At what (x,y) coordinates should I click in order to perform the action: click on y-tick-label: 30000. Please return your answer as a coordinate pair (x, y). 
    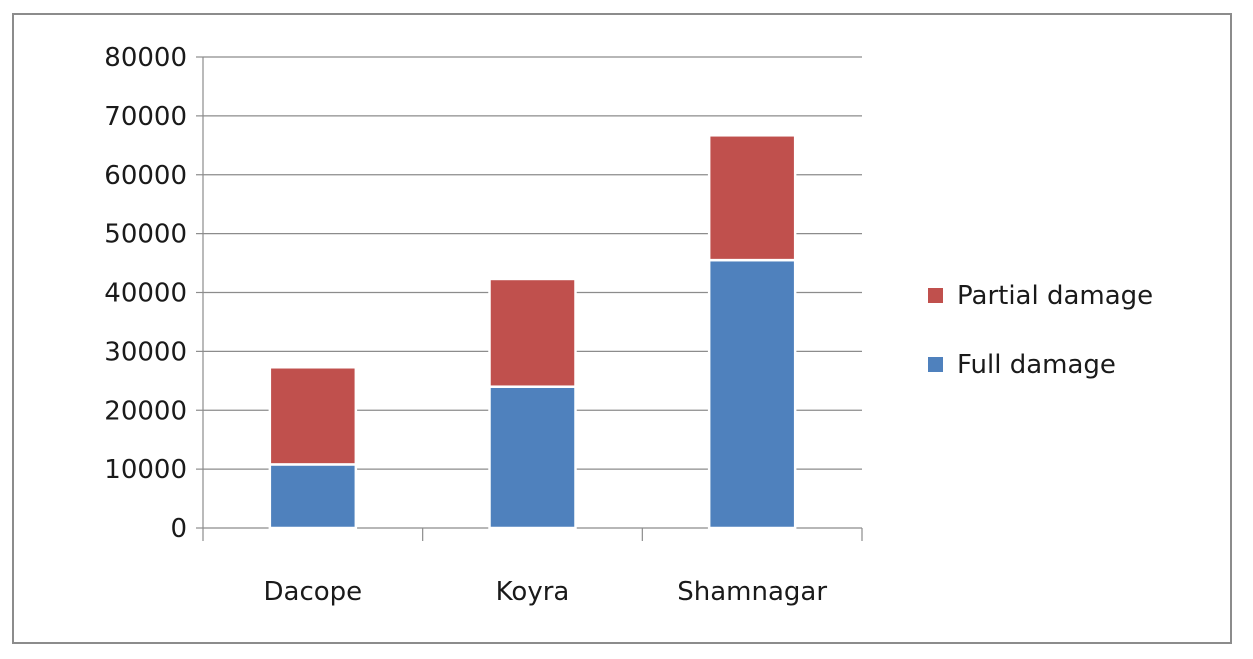
    Looking at the image, I should click on (145, 352).